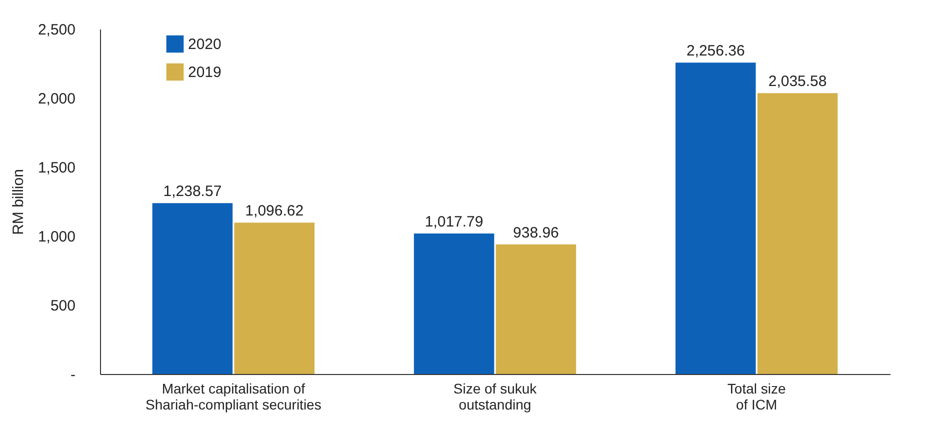  What do you see at coordinates (797, 81) in the screenshot?
I see `data-label: 2,035.58` at bounding box center [797, 81].